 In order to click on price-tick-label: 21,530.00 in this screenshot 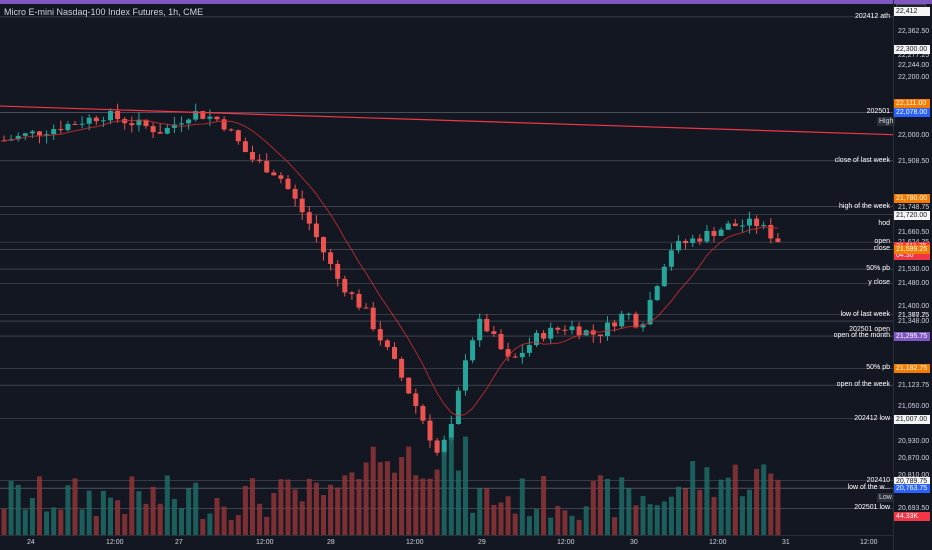, I will do `click(914, 270)`.